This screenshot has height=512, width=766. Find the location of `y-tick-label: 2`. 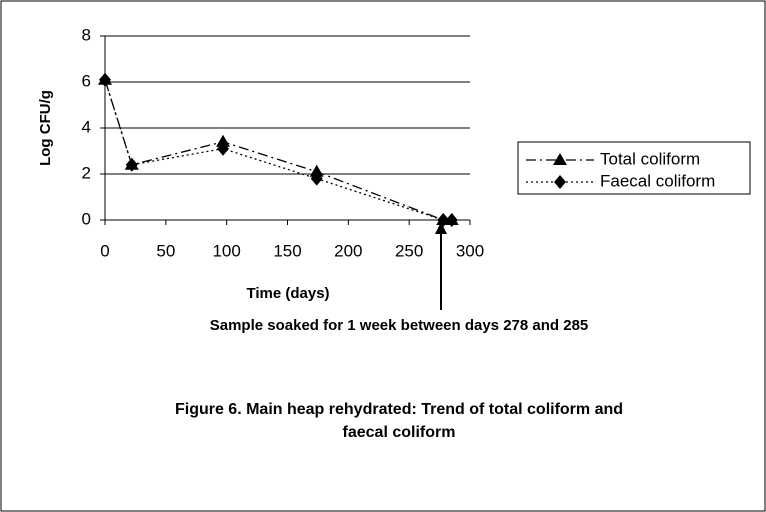

y-tick-label: 2 is located at coordinates (86, 172).